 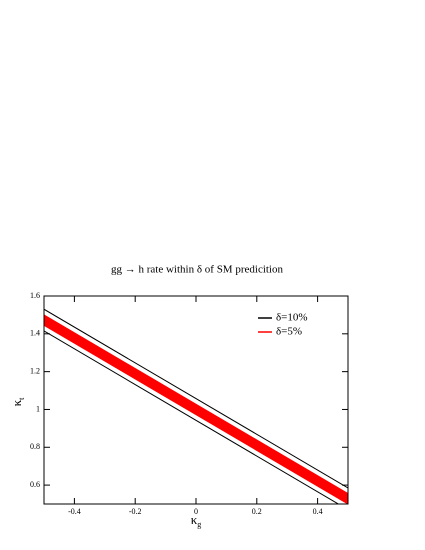 What do you see at coordinates (35, 484) in the screenshot?
I see `y-tick-label: 0.6` at bounding box center [35, 484].